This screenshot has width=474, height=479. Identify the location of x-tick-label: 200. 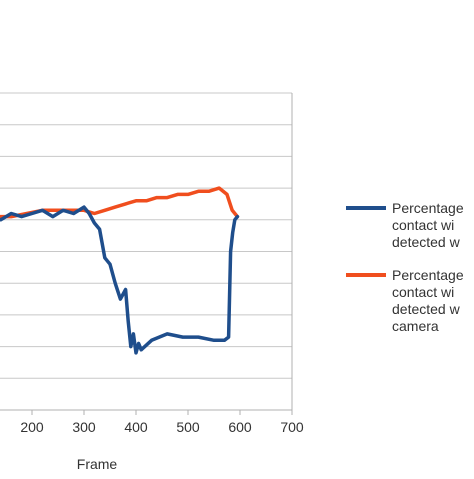
(32, 427).